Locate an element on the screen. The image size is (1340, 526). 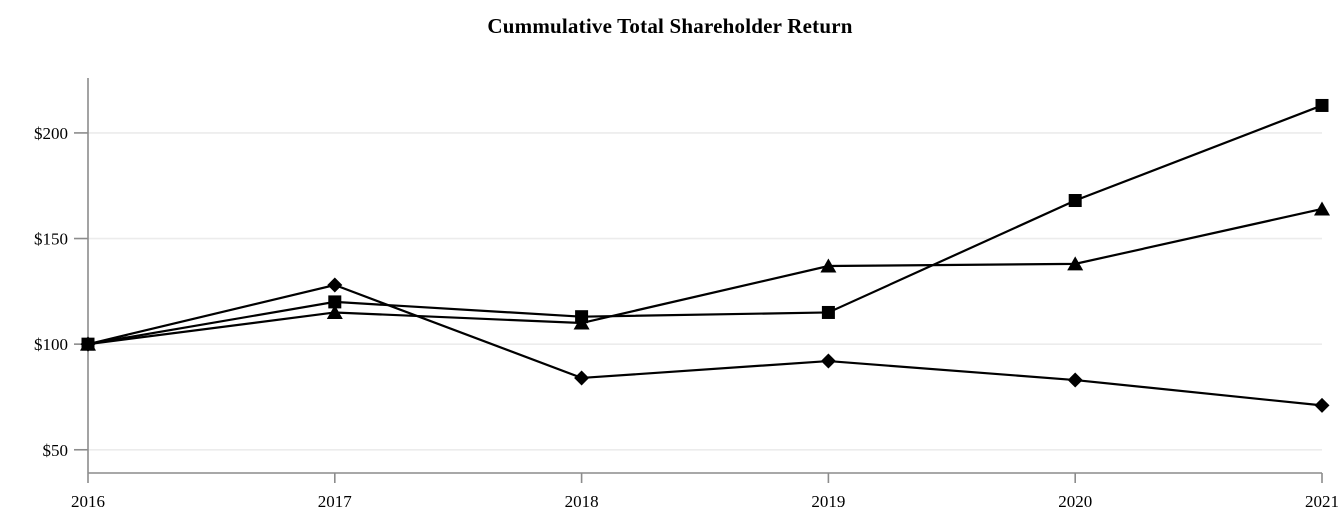
chart-title: Cummulative Total Shareholder Return is located at coordinates (670, 26).